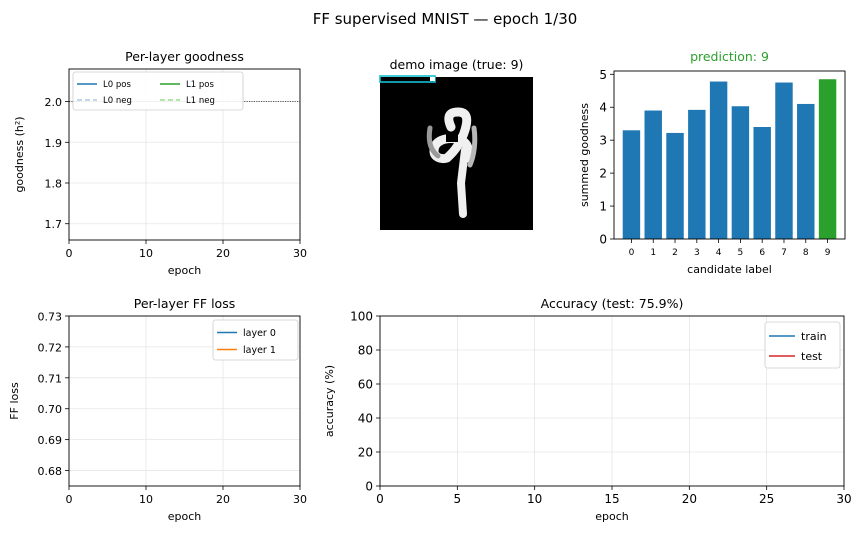  I want to click on label-strip-active-pixel, so click(432, 79).